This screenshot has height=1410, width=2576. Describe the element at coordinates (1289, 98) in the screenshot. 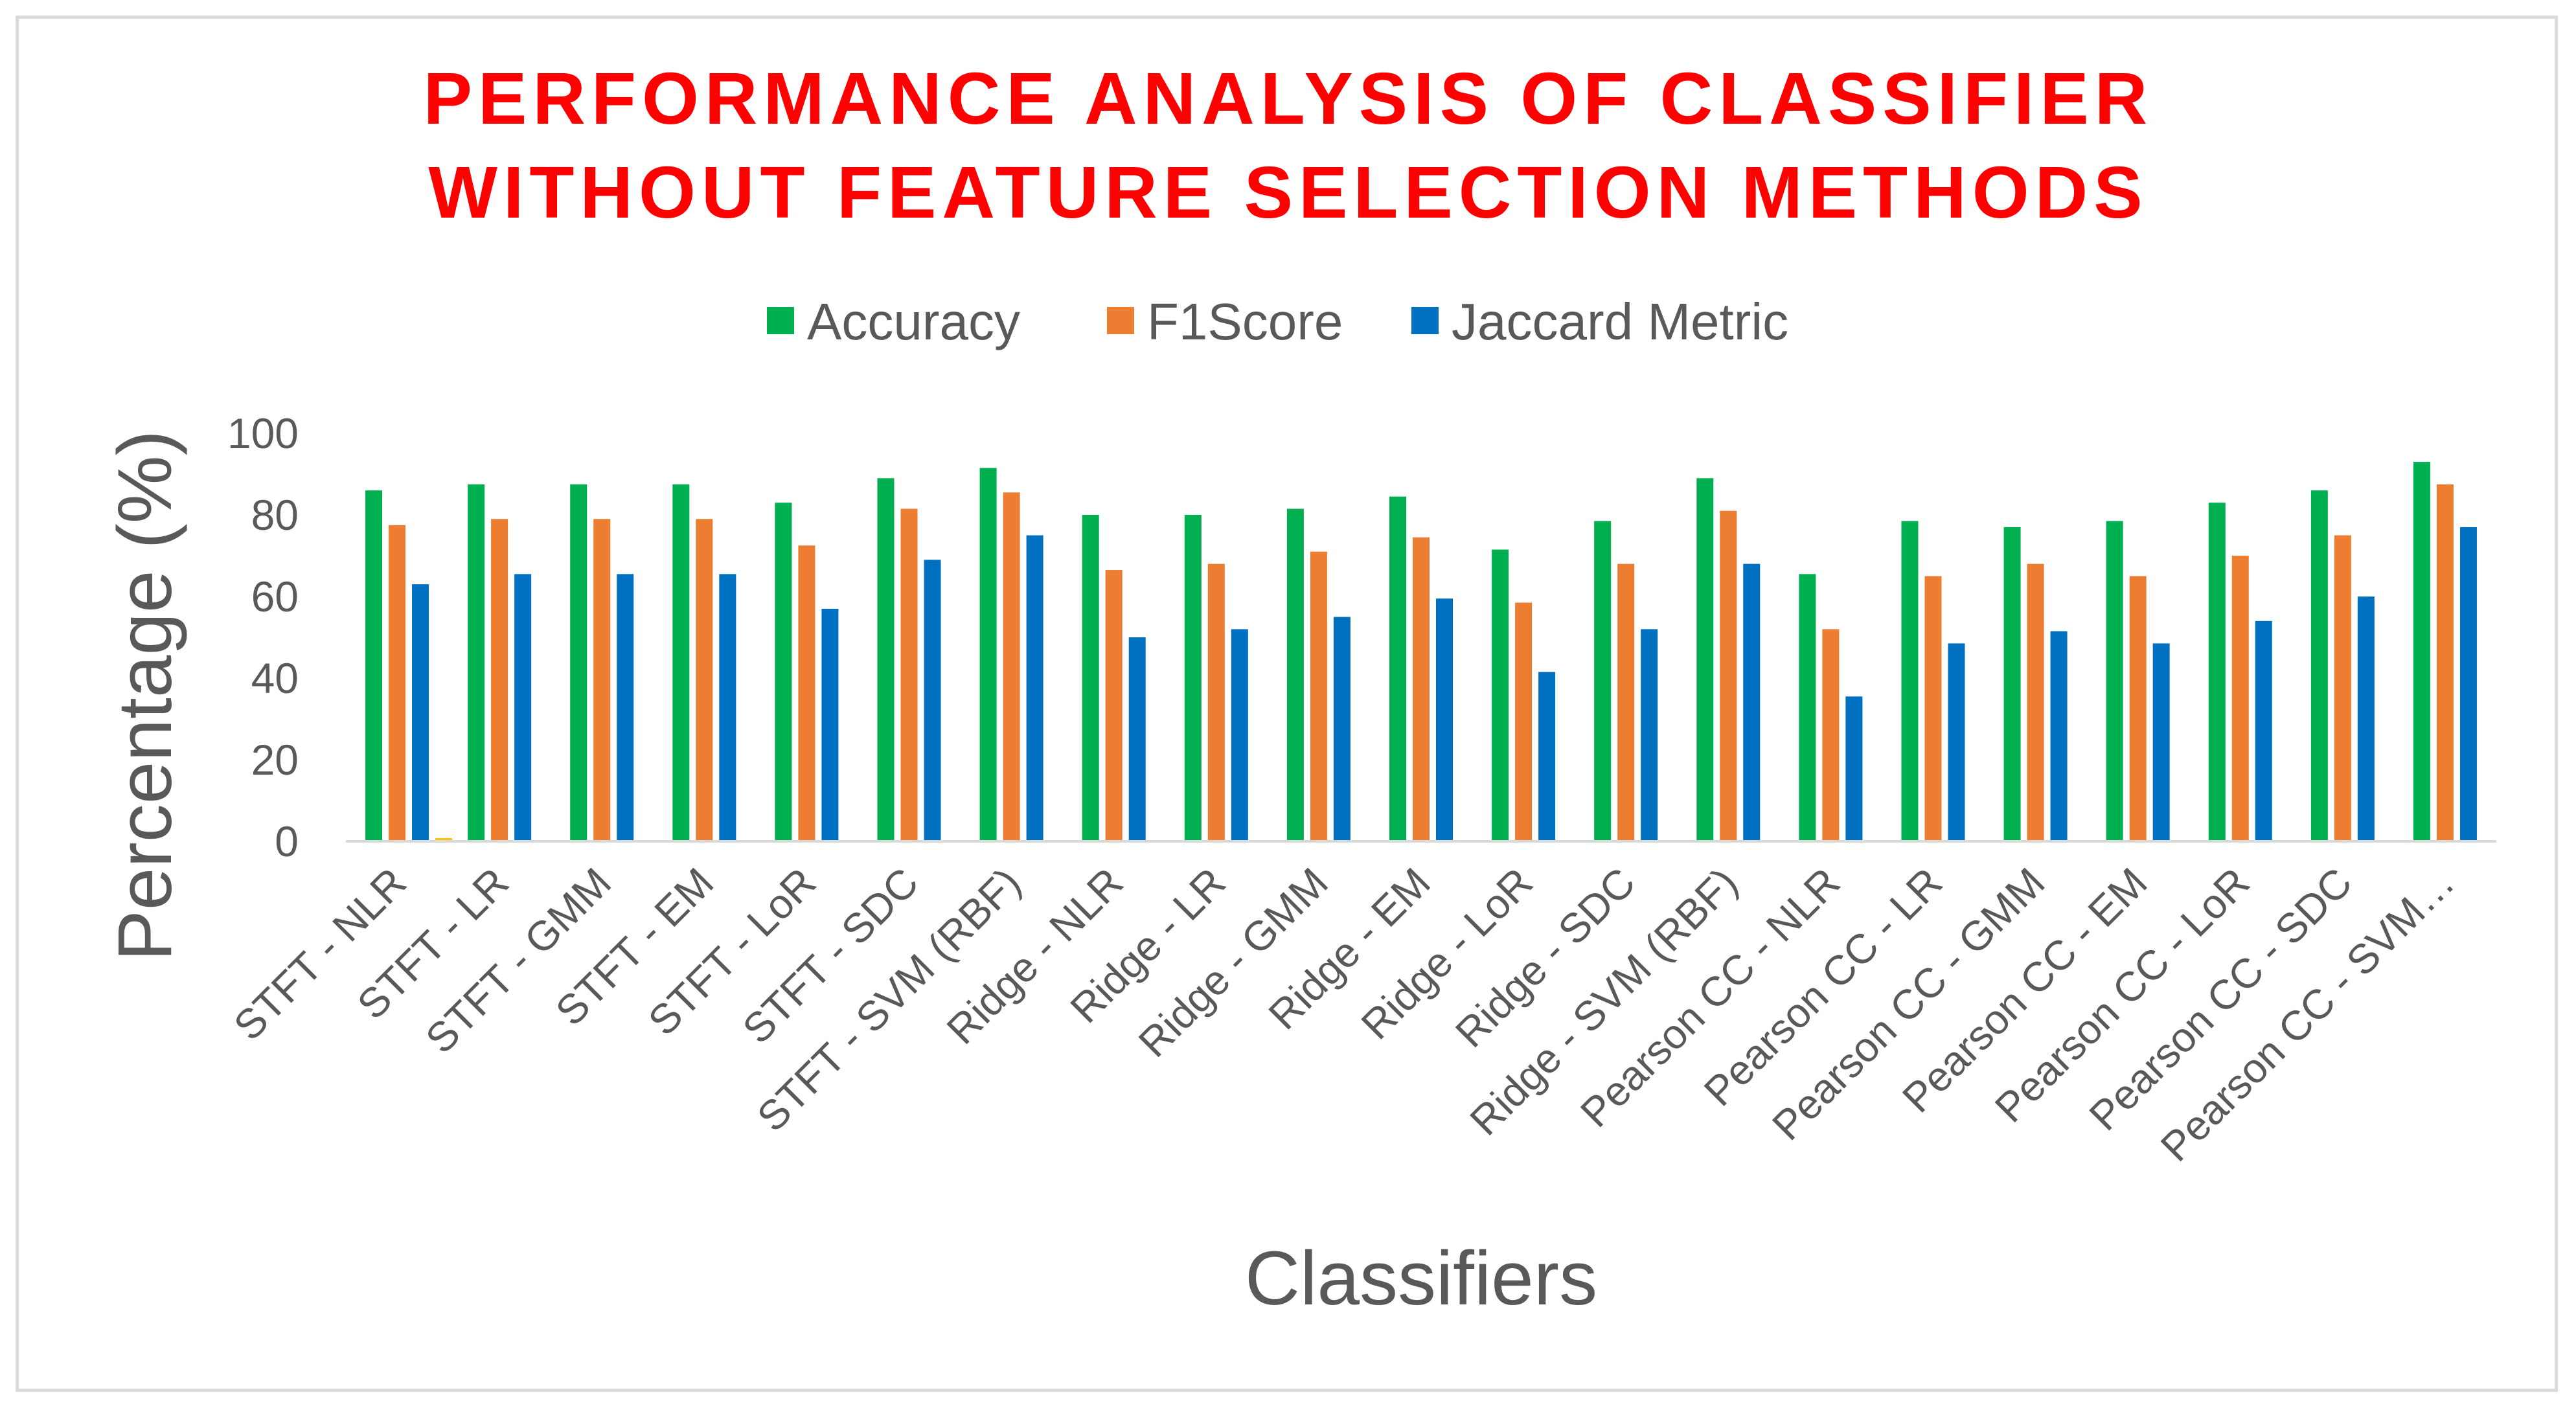

I see `chart-title-line: PERFORMANCE ANALYSIS OF CLASSIFIER` at that location.